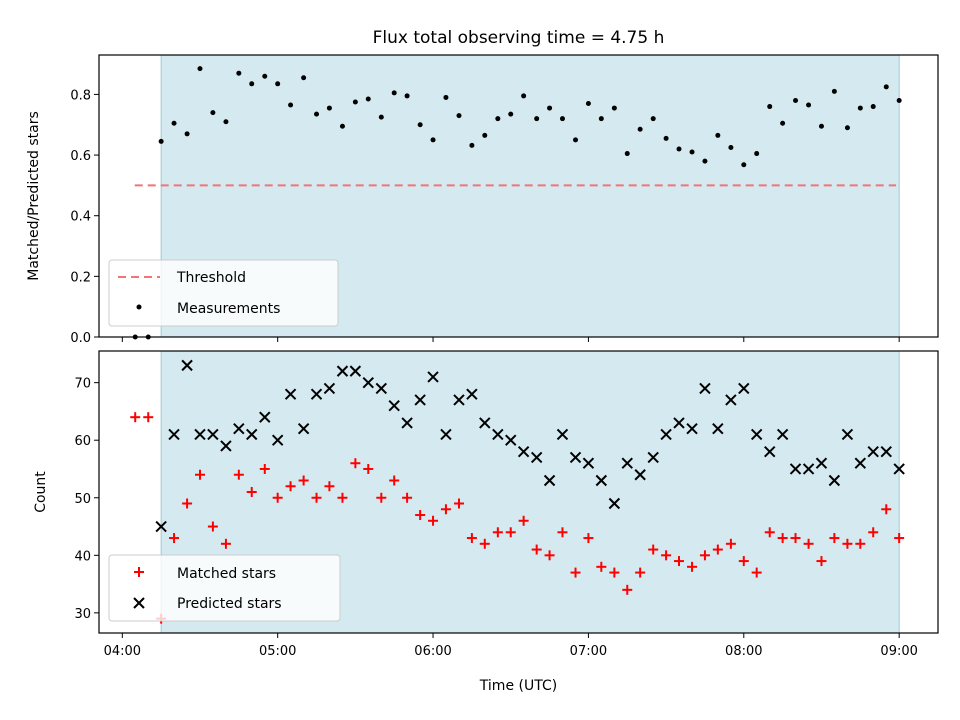 Image resolution: width=960 pixels, height=720 pixels. What do you see at coordinates (226, 574) in the screenshot?
I see `legend-matched-label: Matched stars` at bounding box center [226, 574].